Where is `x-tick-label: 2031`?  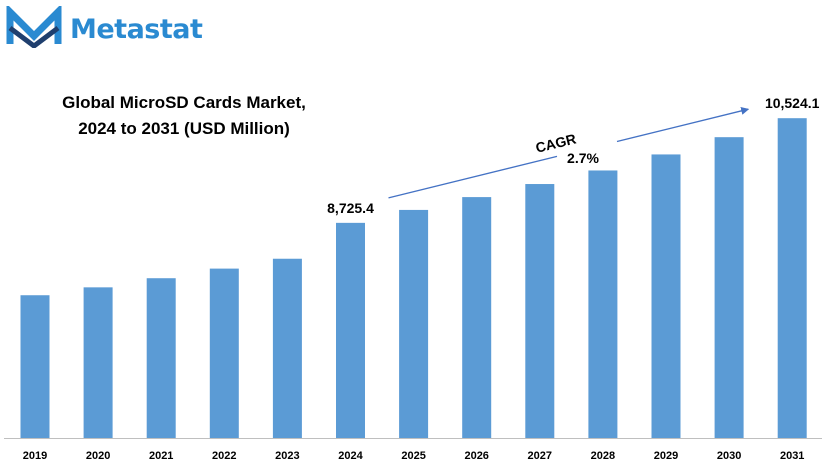
x-tick-label: 2031 is located at coordinates (792, 456).